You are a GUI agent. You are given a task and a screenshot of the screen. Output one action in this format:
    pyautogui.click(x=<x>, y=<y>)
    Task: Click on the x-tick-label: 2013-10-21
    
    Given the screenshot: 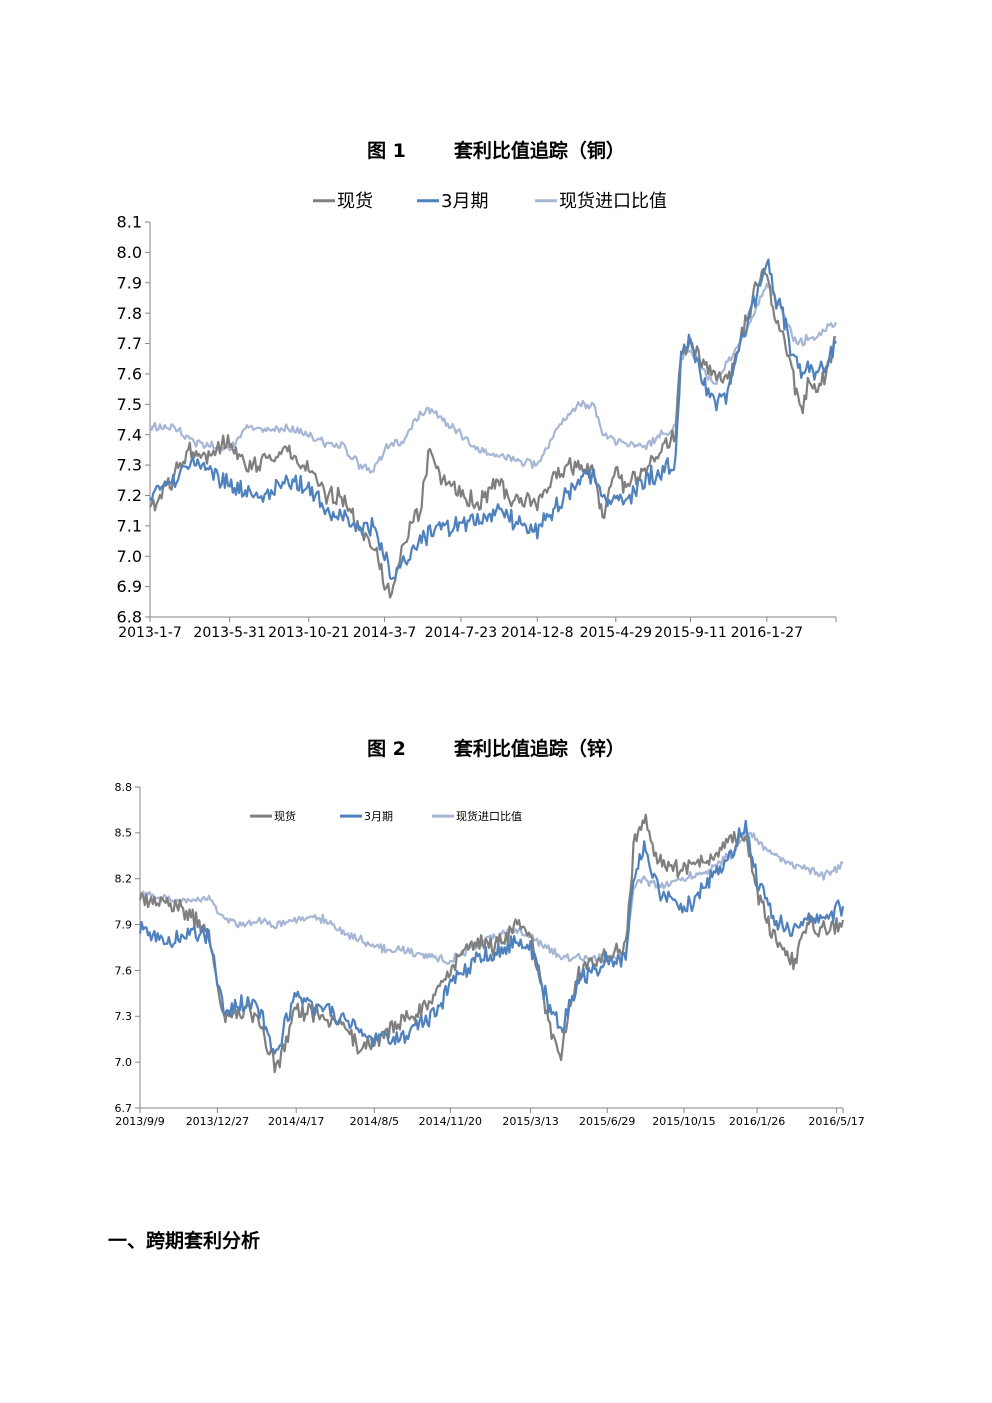 What is the action you would take?
    pyautogui.click(x=308, y=633)
    